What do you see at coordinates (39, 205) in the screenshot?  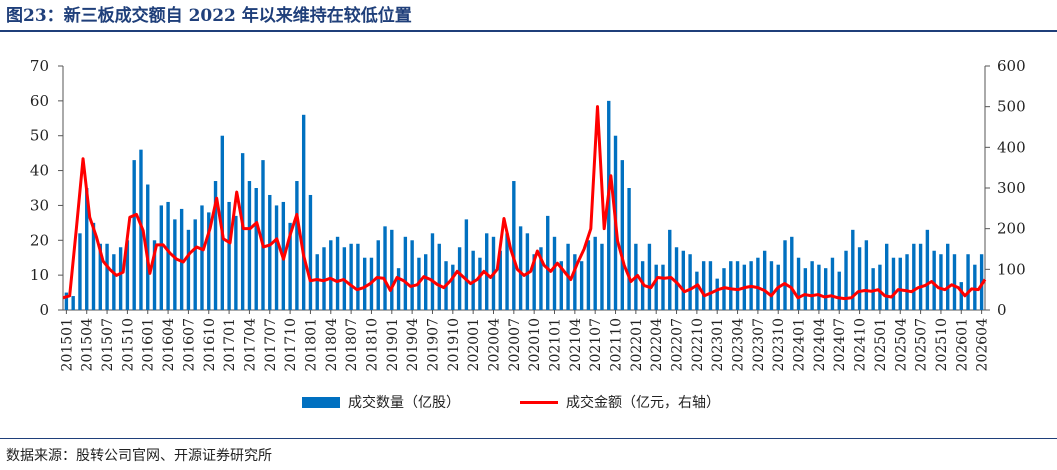 I see `left-tick-label: 30` at bounding box center [39, 205].